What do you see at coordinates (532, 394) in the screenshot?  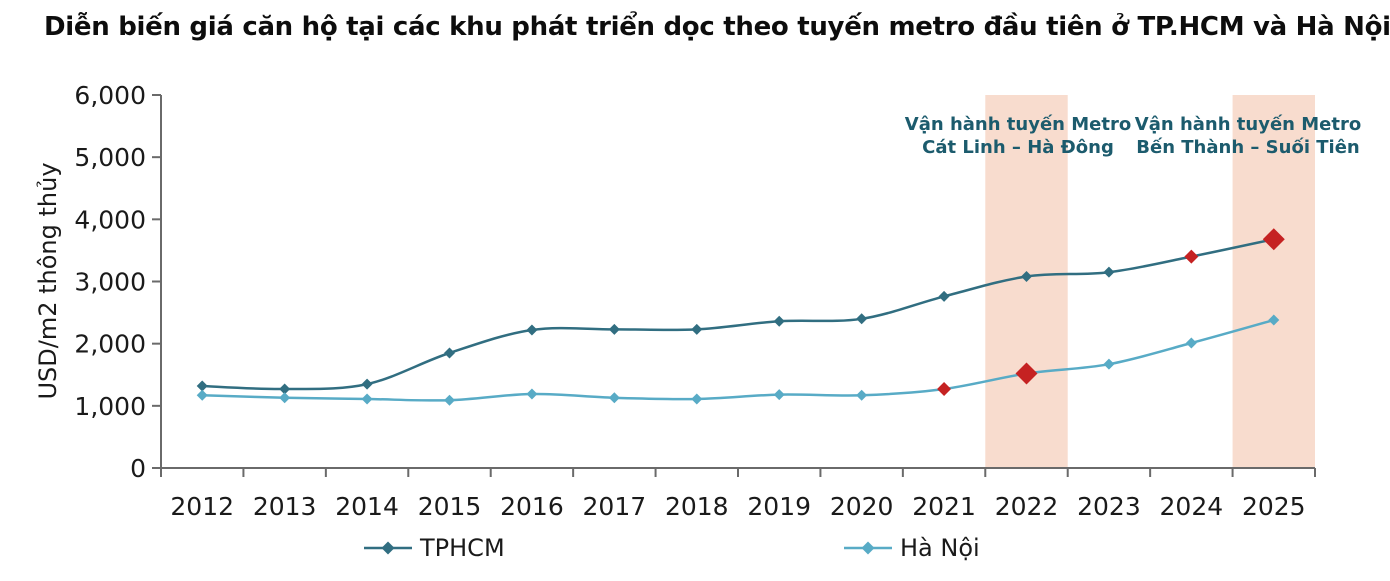 I see `data-point-marker-Hà Nội-2016` at bounding box center [532, 394].